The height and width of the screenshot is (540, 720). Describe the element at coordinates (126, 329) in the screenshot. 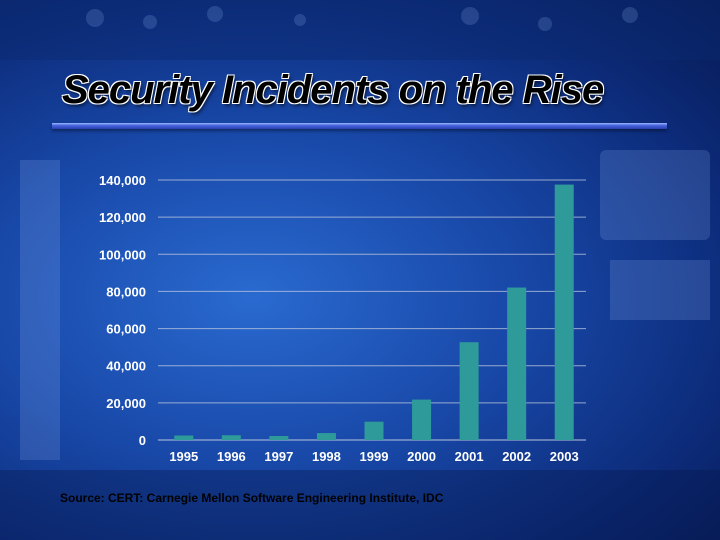

I see `y-tick-label: 60,000` at that location.